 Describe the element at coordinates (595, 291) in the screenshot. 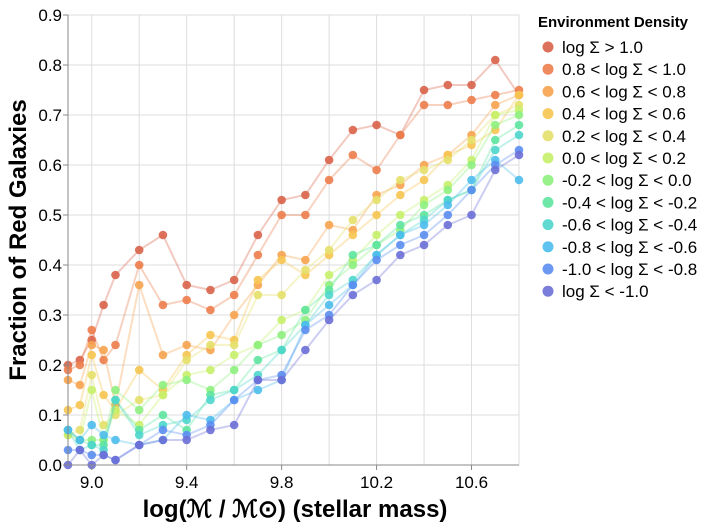

I see `legend-item: log Σ < -1.0` at that location.